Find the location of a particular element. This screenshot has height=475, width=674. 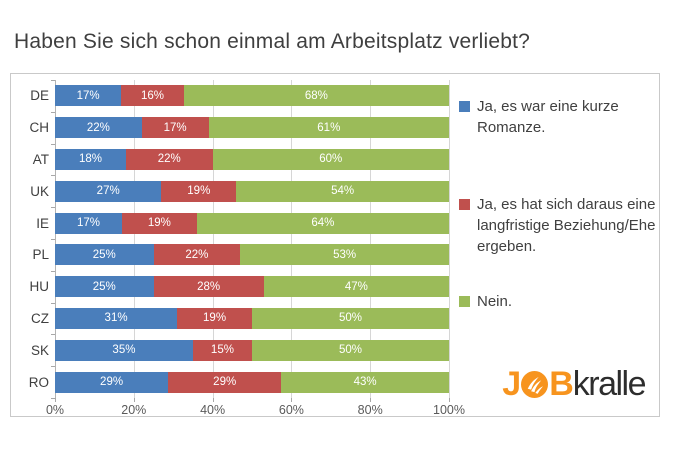

bar-segment: 28% is located at coordinates (208, 287).